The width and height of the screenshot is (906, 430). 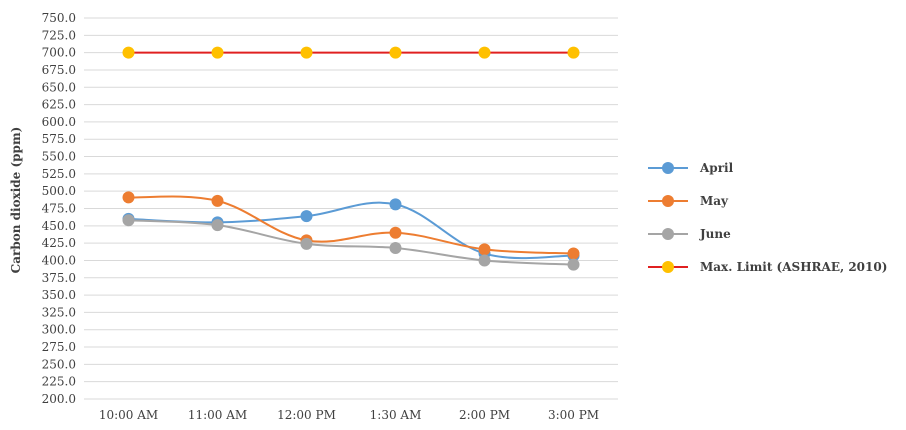 What do you see at coordinates (59, 18) in the screenshot?
I see `y-tick-label: 750.0` at bounding box center [59, 18].